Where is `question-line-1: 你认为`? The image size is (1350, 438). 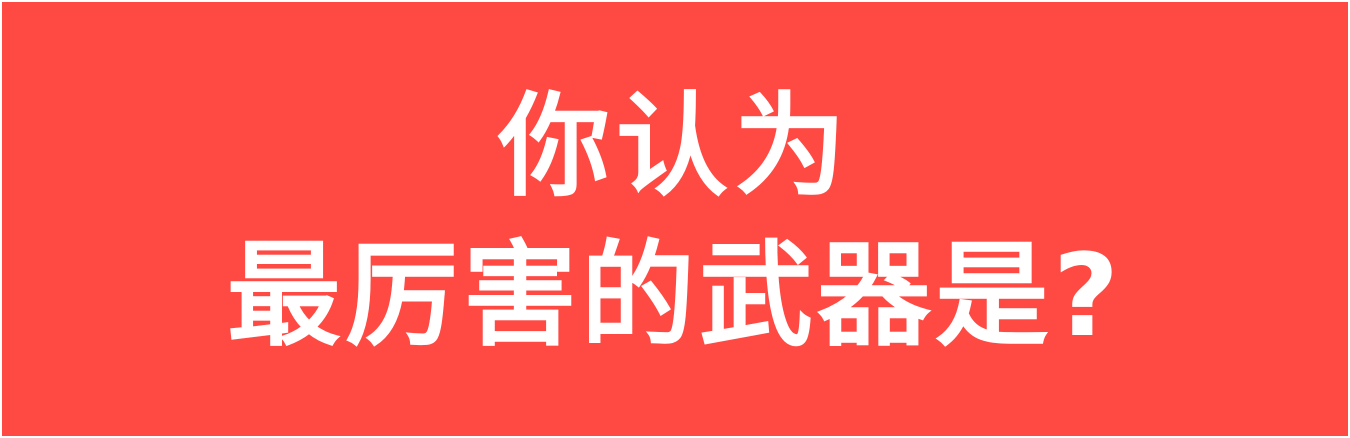
question-line-1: 你认为 is located at coordinates (675, 147).